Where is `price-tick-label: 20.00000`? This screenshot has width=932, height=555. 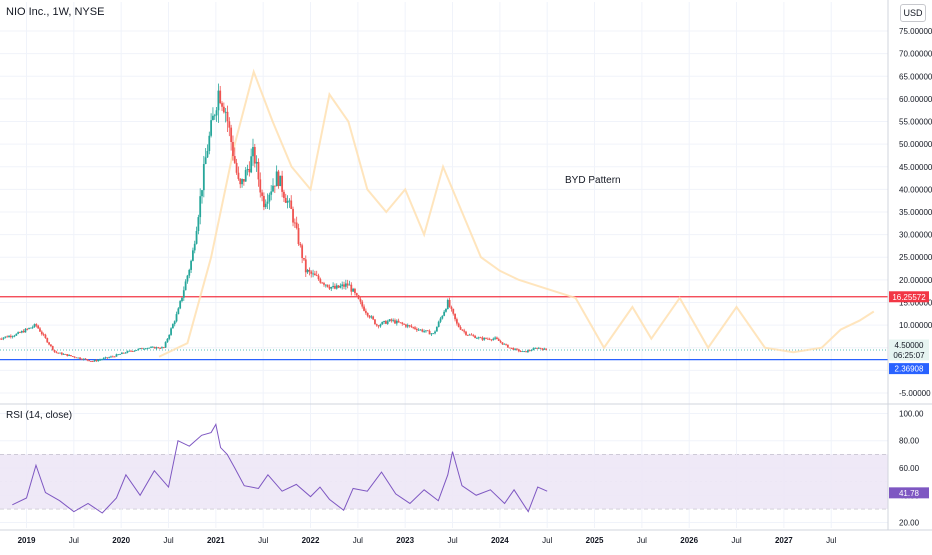
price-tick-label: 20.00000 is located at coordinates (915, 280).